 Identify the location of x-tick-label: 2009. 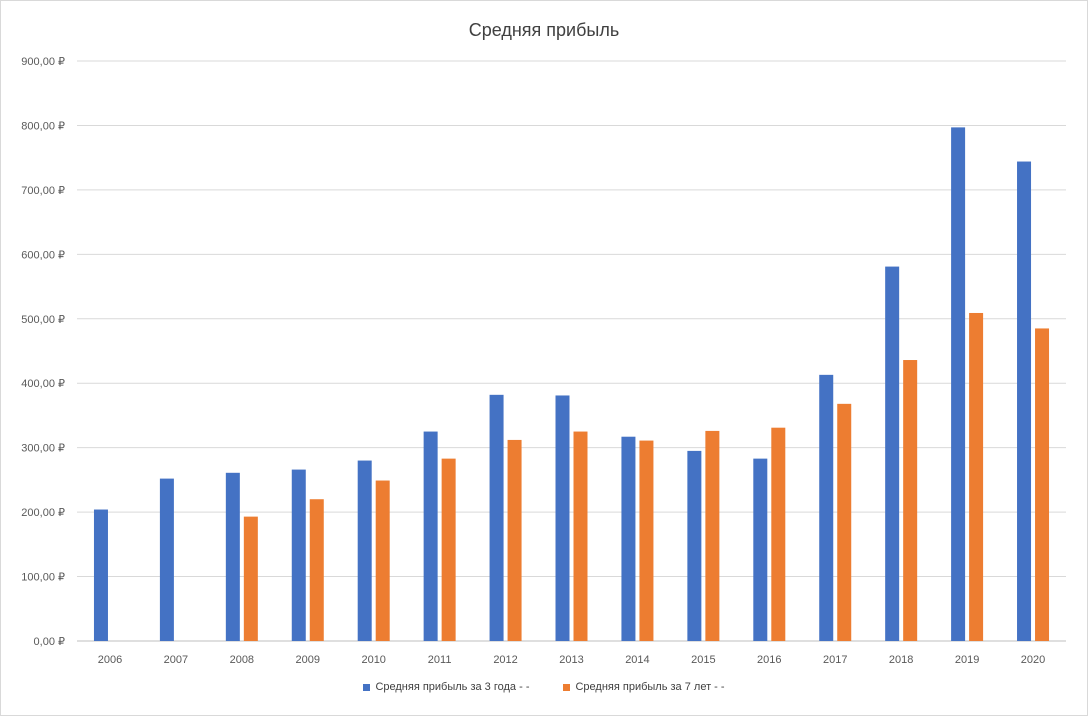
(308, 660).